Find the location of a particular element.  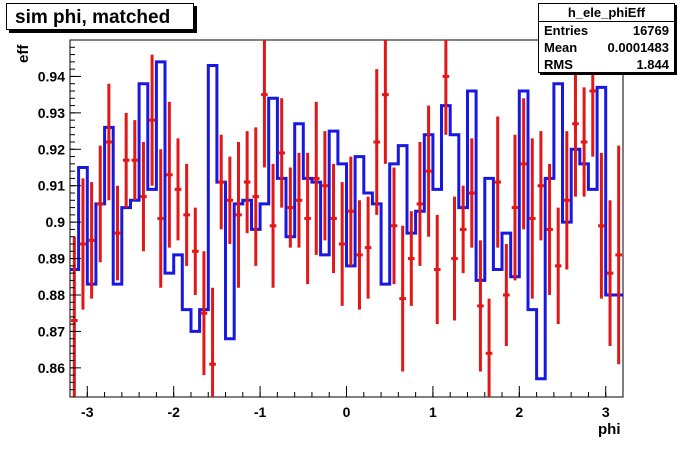

y-tick-label: 0.93 is located at coordinates (51, 113).